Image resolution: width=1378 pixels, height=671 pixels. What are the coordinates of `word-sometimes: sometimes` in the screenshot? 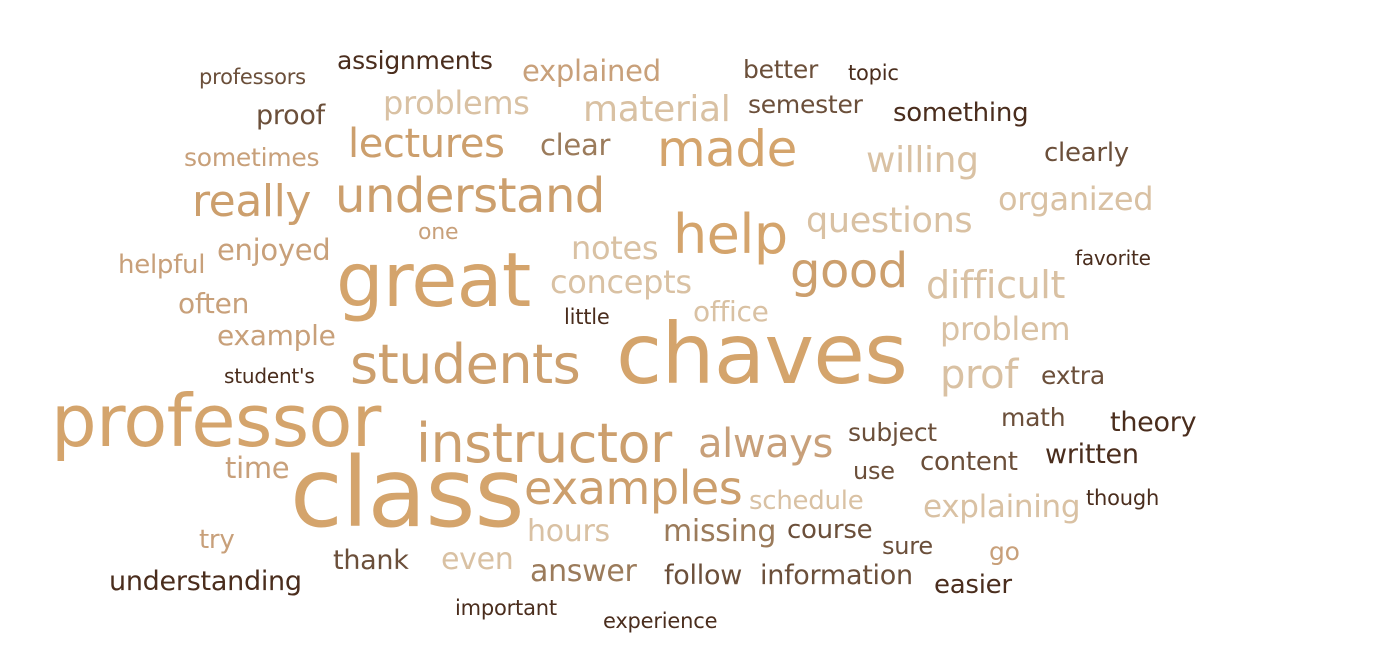 It's located at (252, 157).